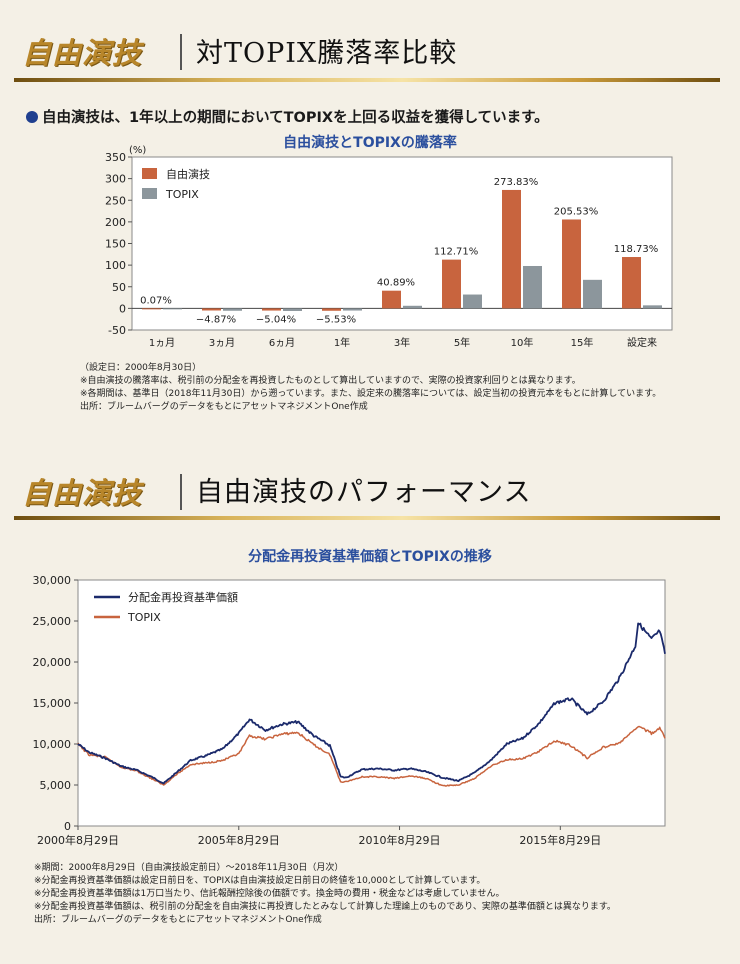 The height and width of the screenshot is (964, 740). What do you see at coordinates (115, 157) in the screenshot?
I see `y-tick-label: 350` at bounding box center [115, 157].